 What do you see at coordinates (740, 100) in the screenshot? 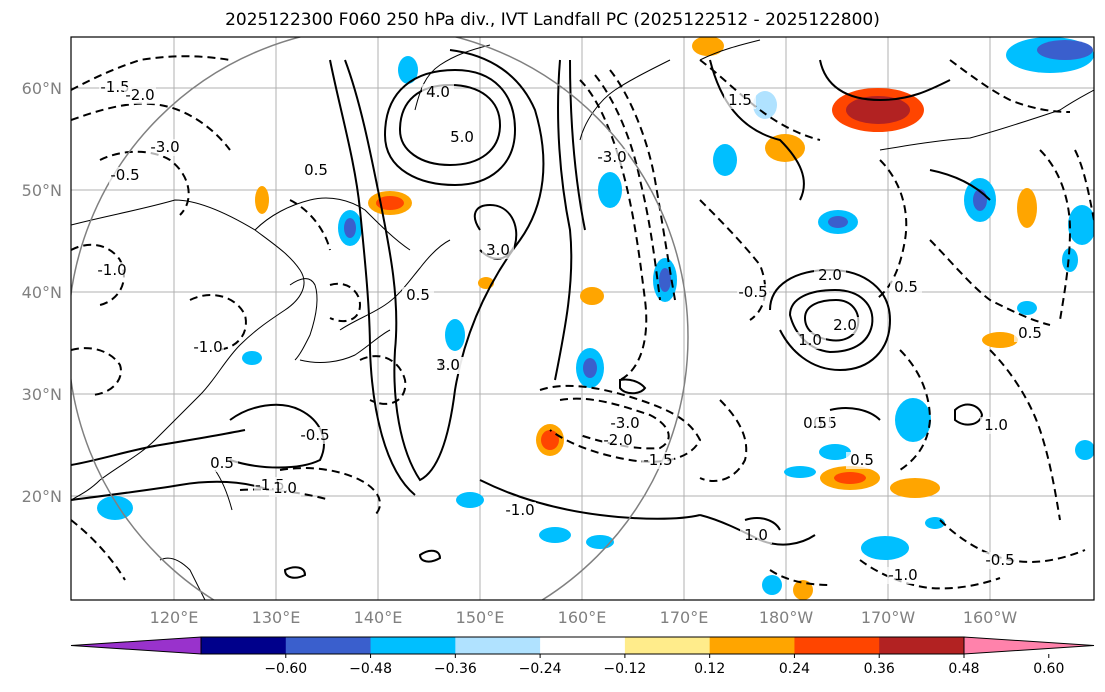
I see `contour-label: 1.5` at bounding box center [740, 100].